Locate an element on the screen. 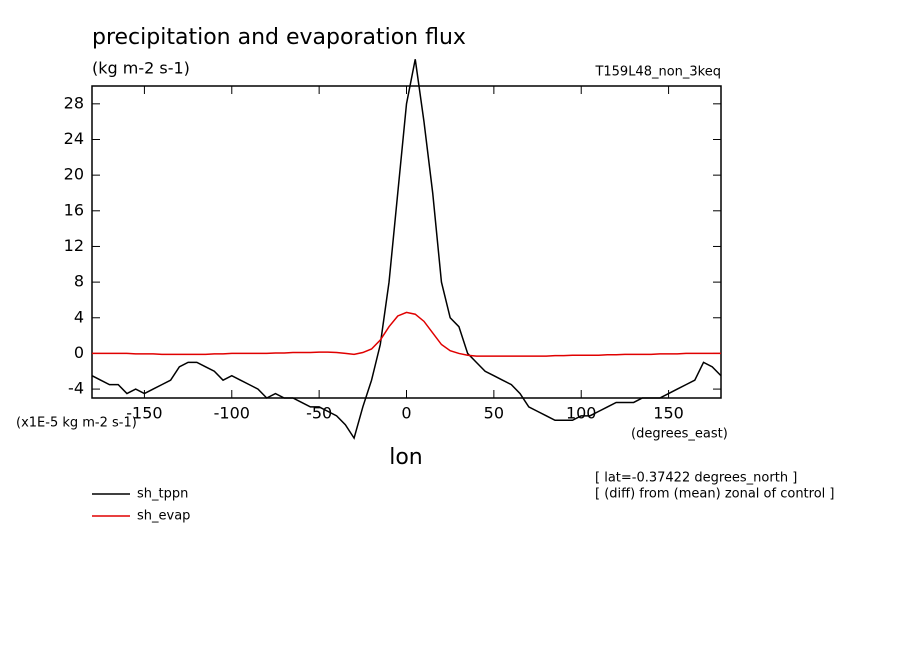  x-tick-label: -150 is located at coordinates (144, 413).